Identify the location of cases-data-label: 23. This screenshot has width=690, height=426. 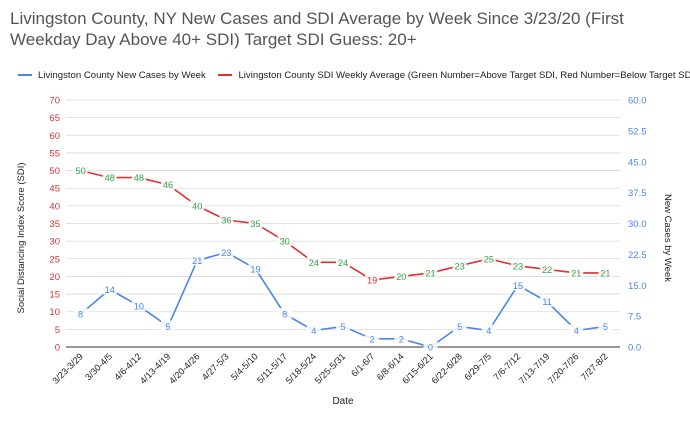
(226, 253).